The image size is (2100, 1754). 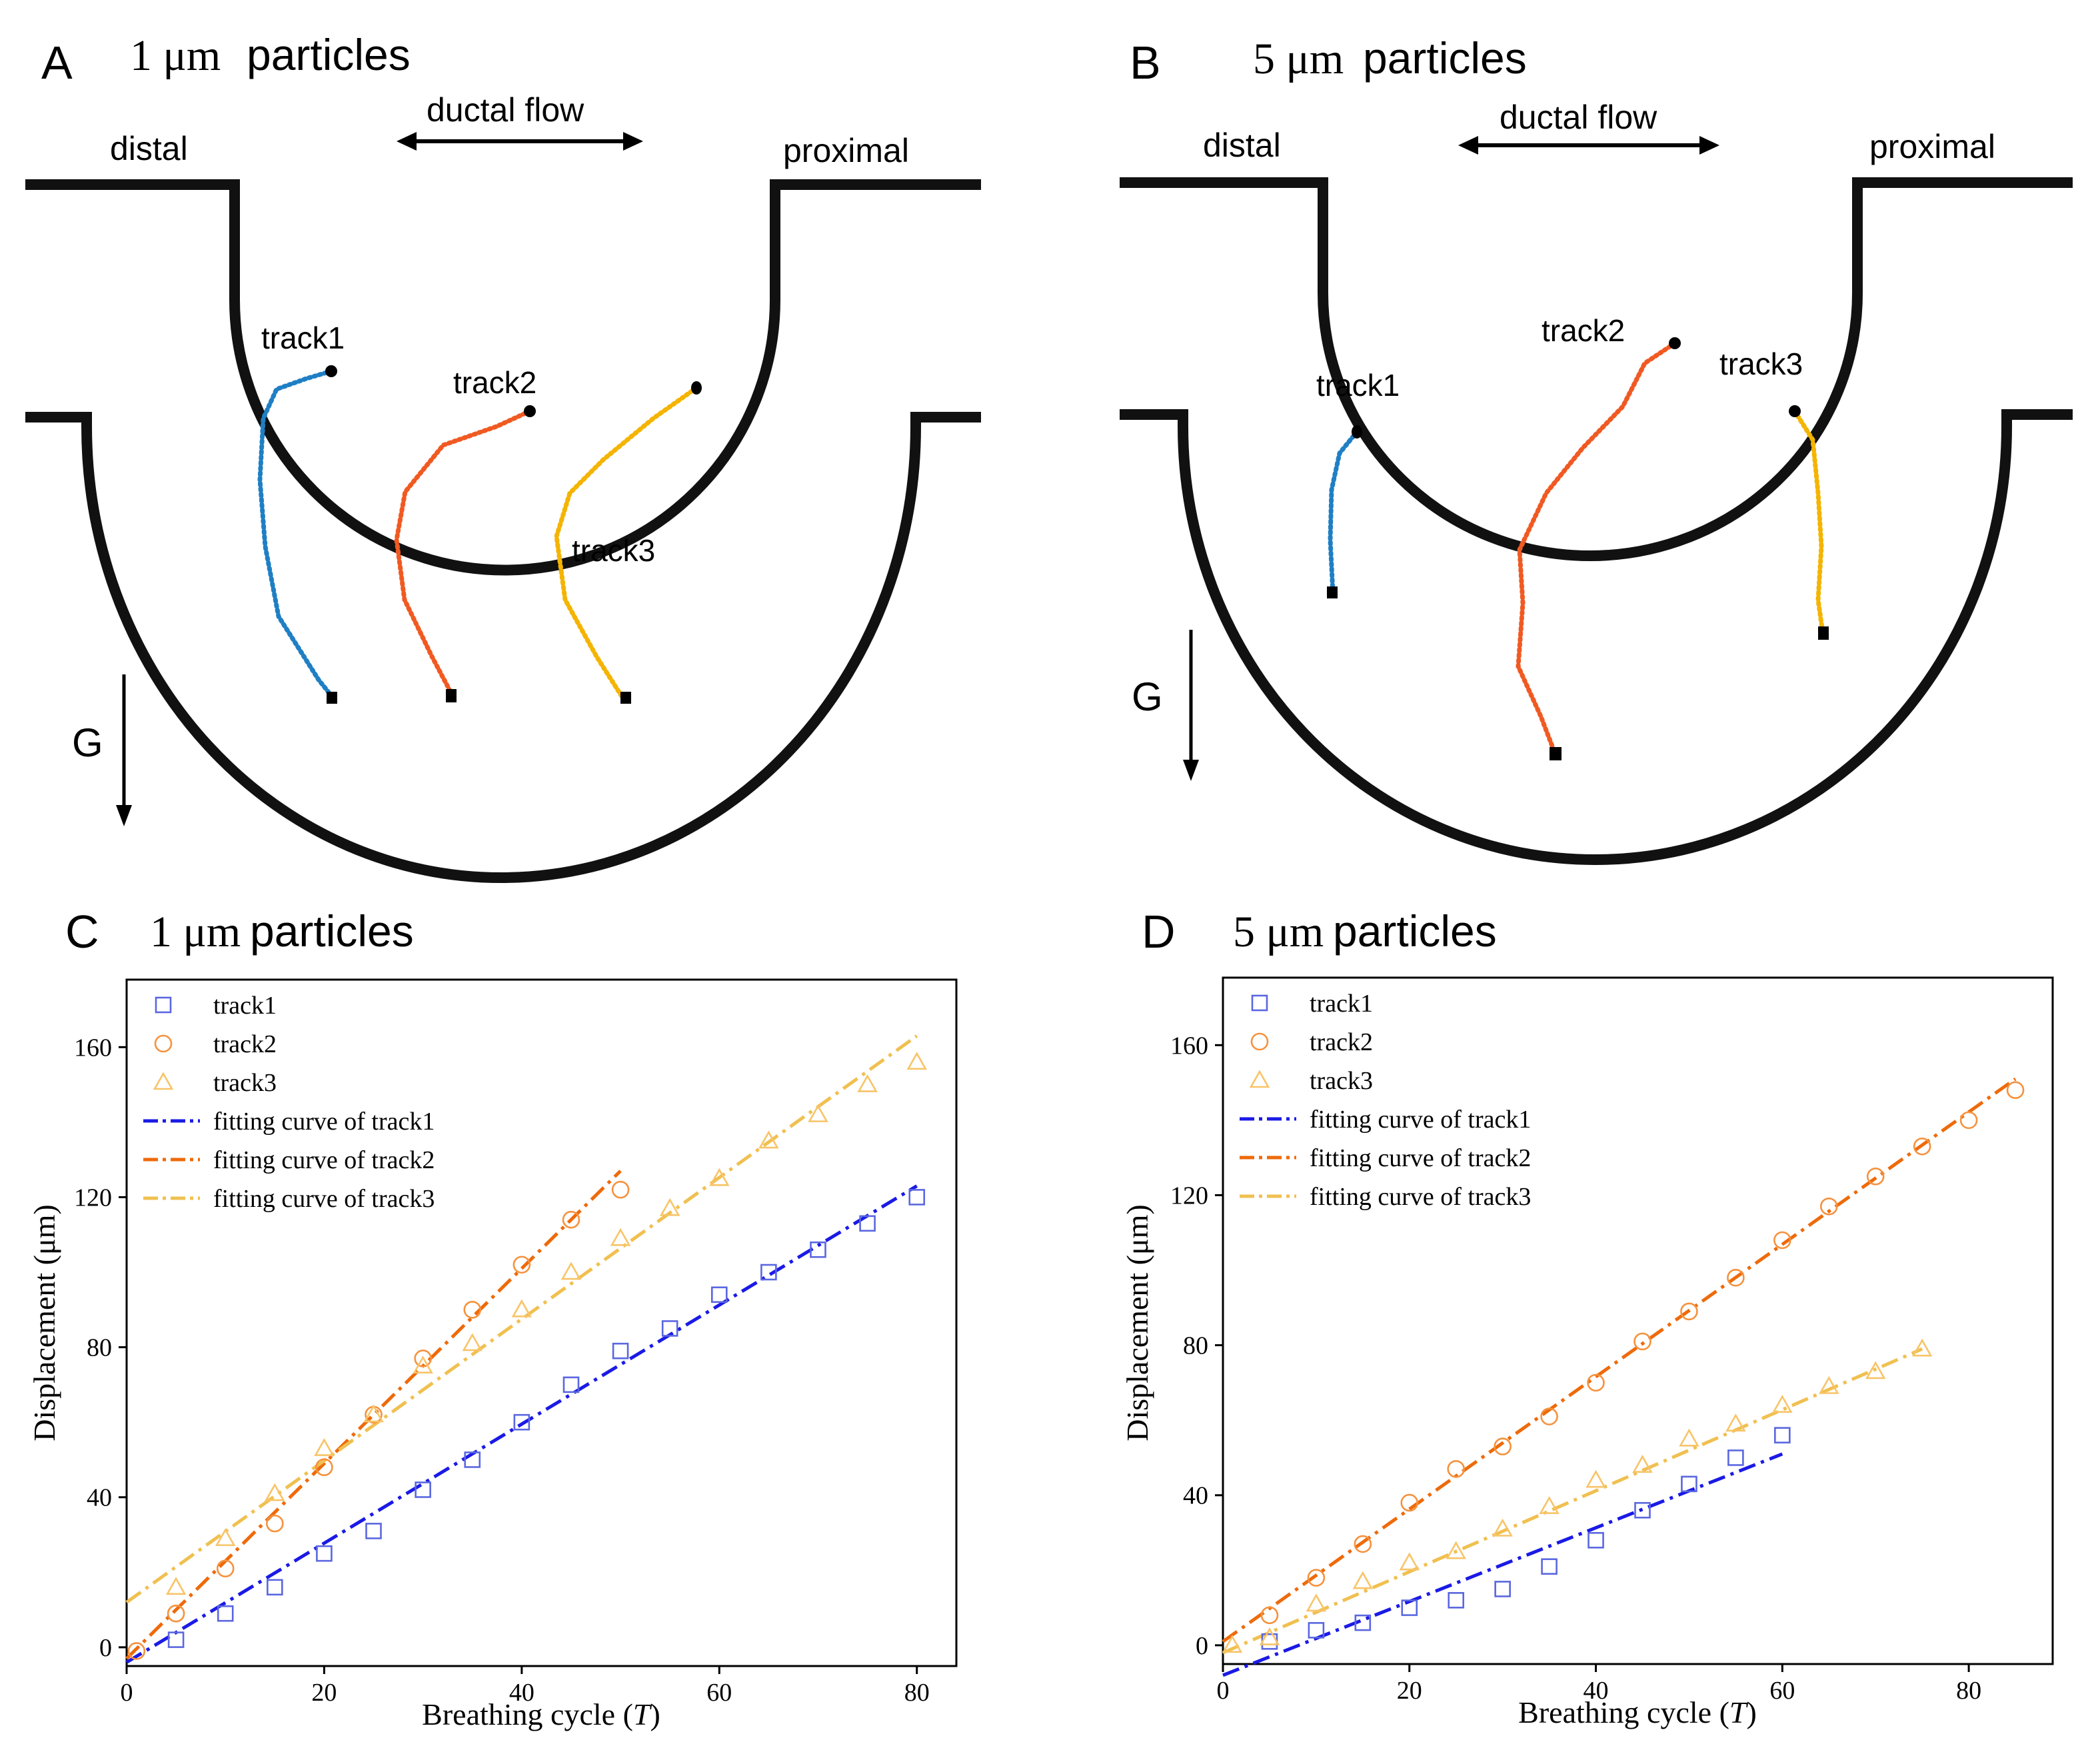 I want to click on panel-b-letter: B, so click(x=1145, y=63).